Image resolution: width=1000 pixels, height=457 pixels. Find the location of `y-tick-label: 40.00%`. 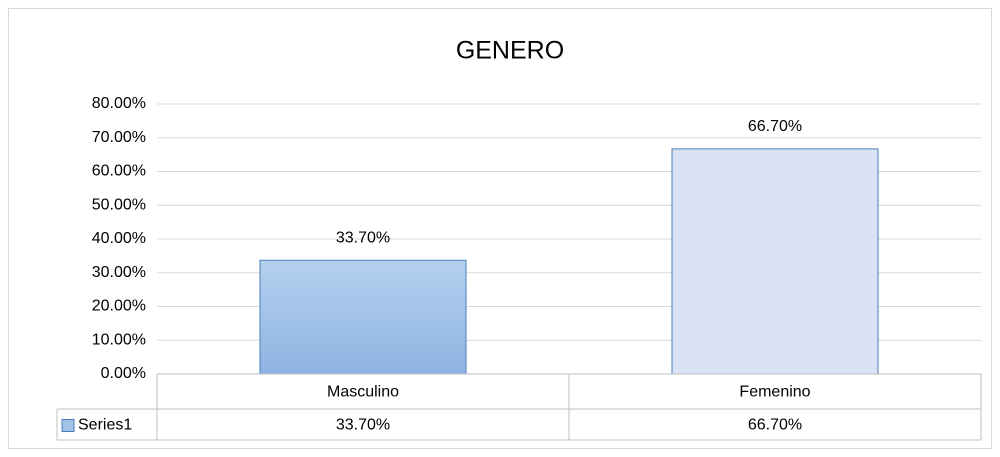

y-tick-label: 40.00% is located at coordinates (119, 238).